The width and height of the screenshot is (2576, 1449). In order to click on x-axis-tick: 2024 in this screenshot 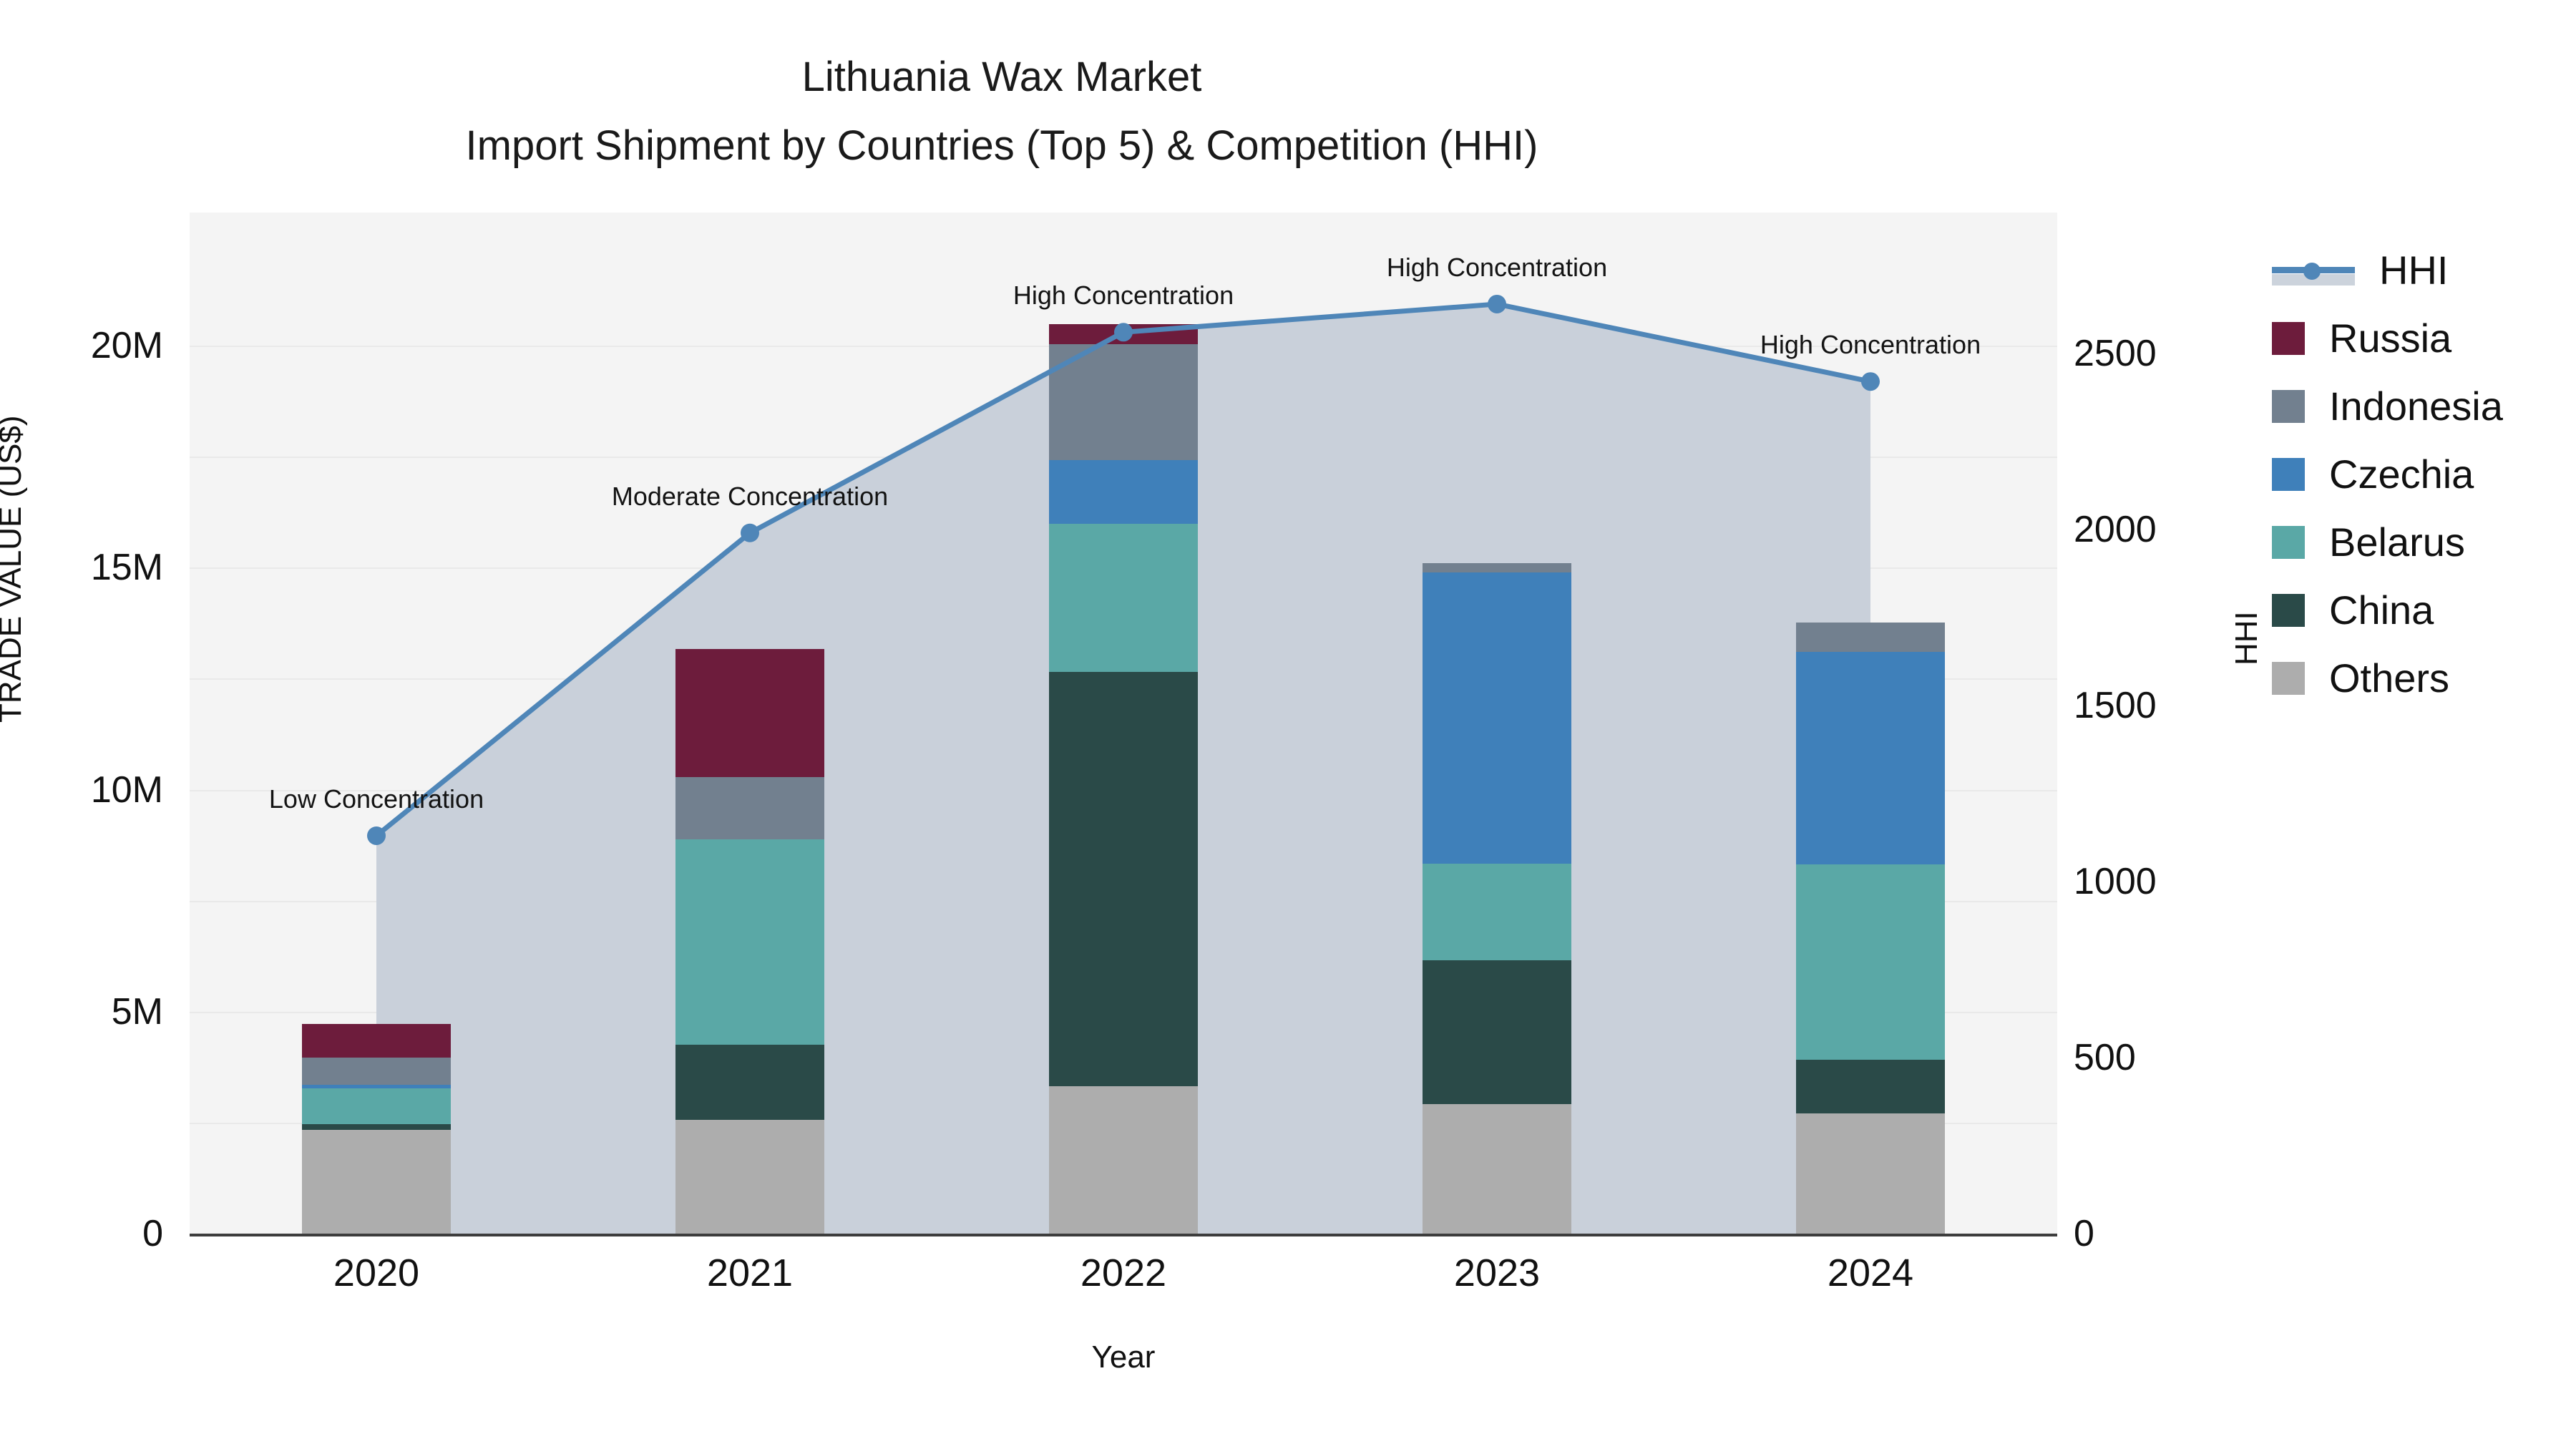, I will do `click(1870, 1273)`.